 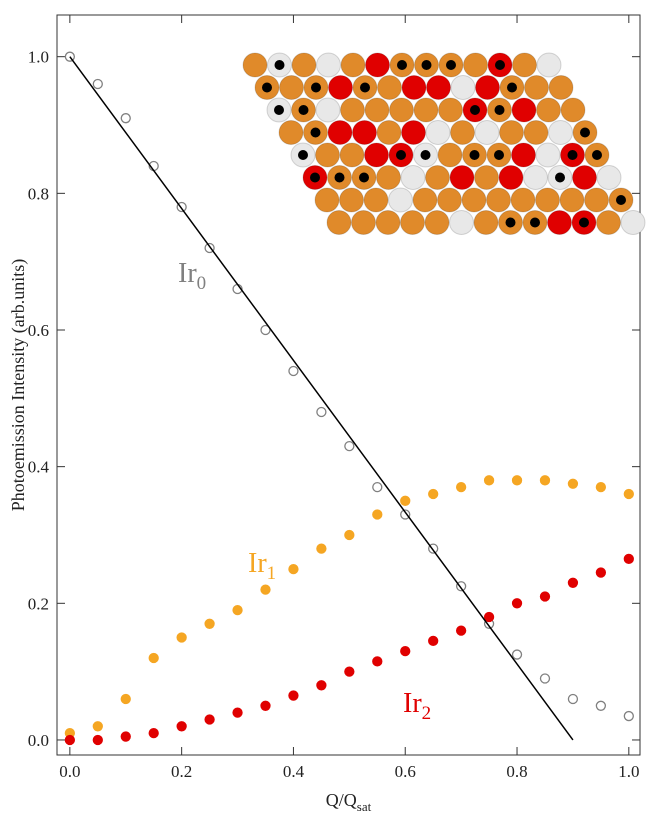 What do you see at coordinates (38, 193) in the screenshot?
I see `y-tick-label: 0.8` at bounding box center [38, 193].